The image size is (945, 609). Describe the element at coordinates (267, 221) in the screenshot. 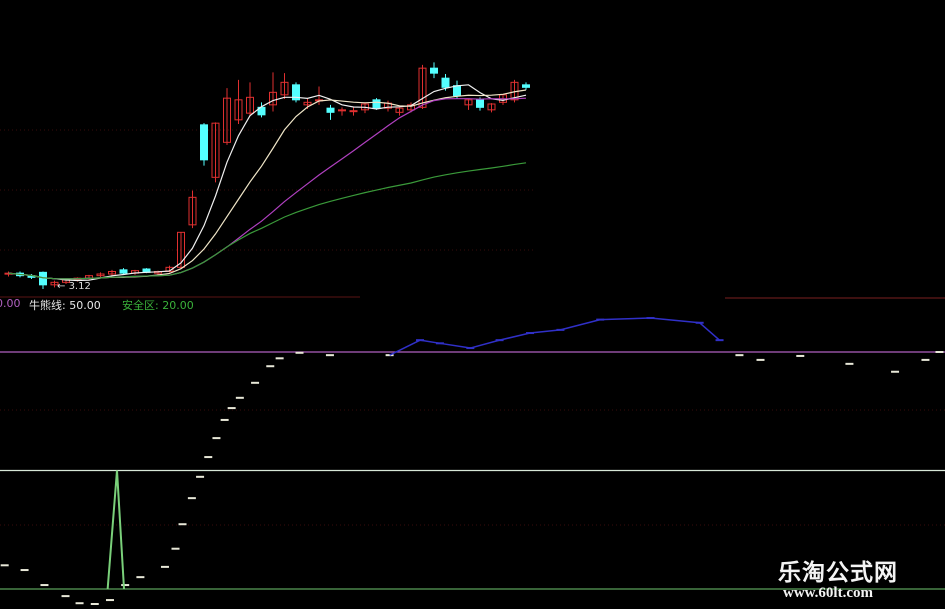

I see `ma60-line` at that location.